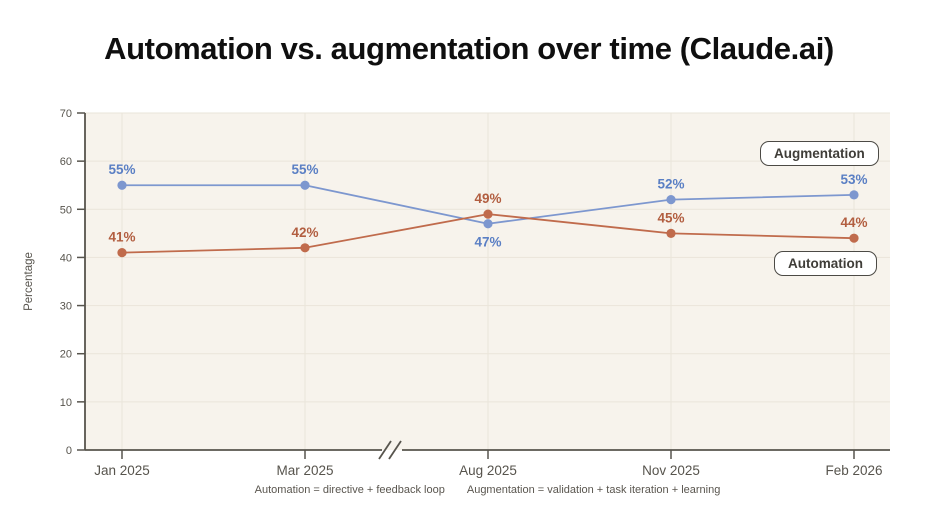 This screenshot has width=938, height=525. What do you see at coordinates (487, 198) in the screenshot?
I see `data-point-label-automation: 49%` at bounding box center [487, 198].